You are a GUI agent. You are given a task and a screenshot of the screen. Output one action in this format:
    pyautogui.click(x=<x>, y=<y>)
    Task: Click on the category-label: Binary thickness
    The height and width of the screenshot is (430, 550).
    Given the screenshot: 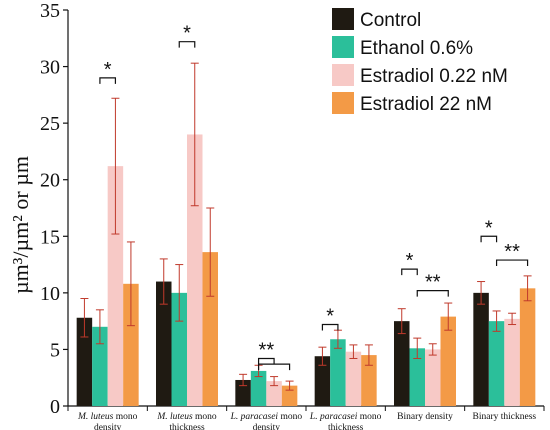 What is the action you would take?
    pyautogui.click(x=505, y=417)
    